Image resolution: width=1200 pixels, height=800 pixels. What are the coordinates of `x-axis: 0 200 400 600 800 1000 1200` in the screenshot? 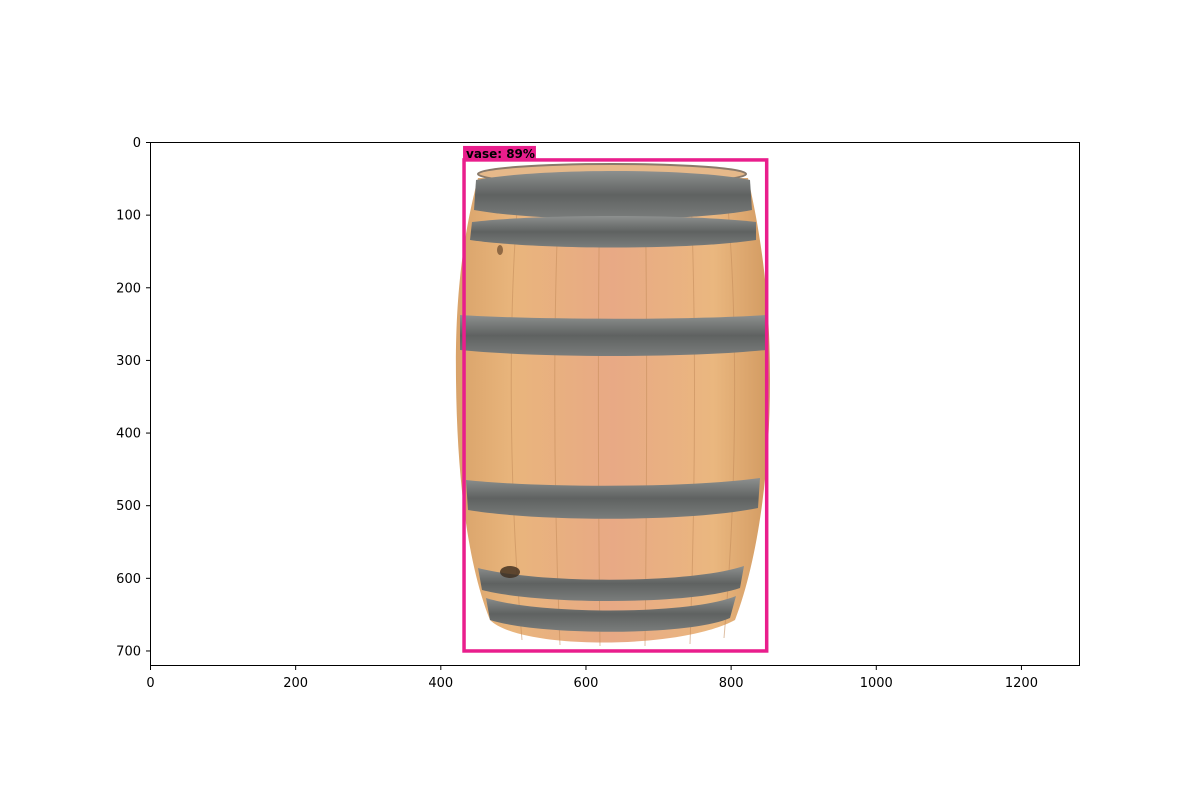 It's located at (592, 678).